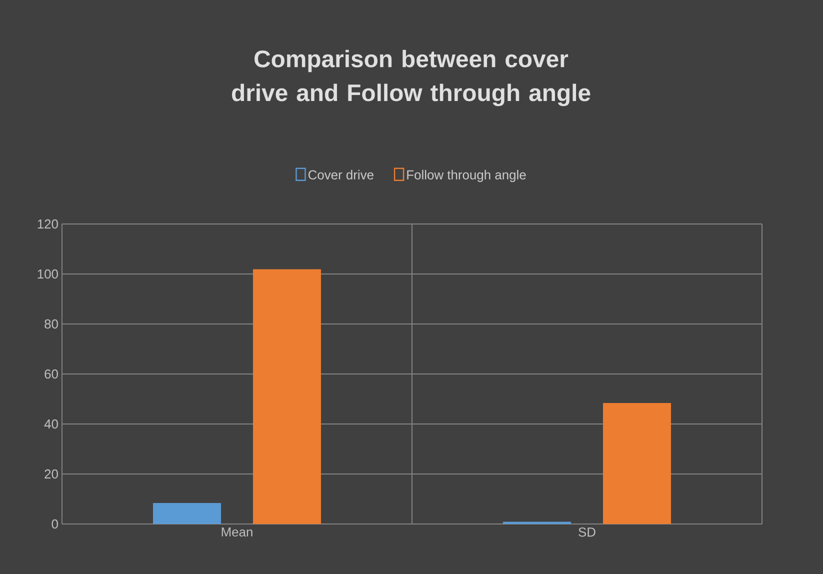  Describe the element at coordinates (341, 175) in the screenshot. I see `legend-label: Cover drive` at that location.